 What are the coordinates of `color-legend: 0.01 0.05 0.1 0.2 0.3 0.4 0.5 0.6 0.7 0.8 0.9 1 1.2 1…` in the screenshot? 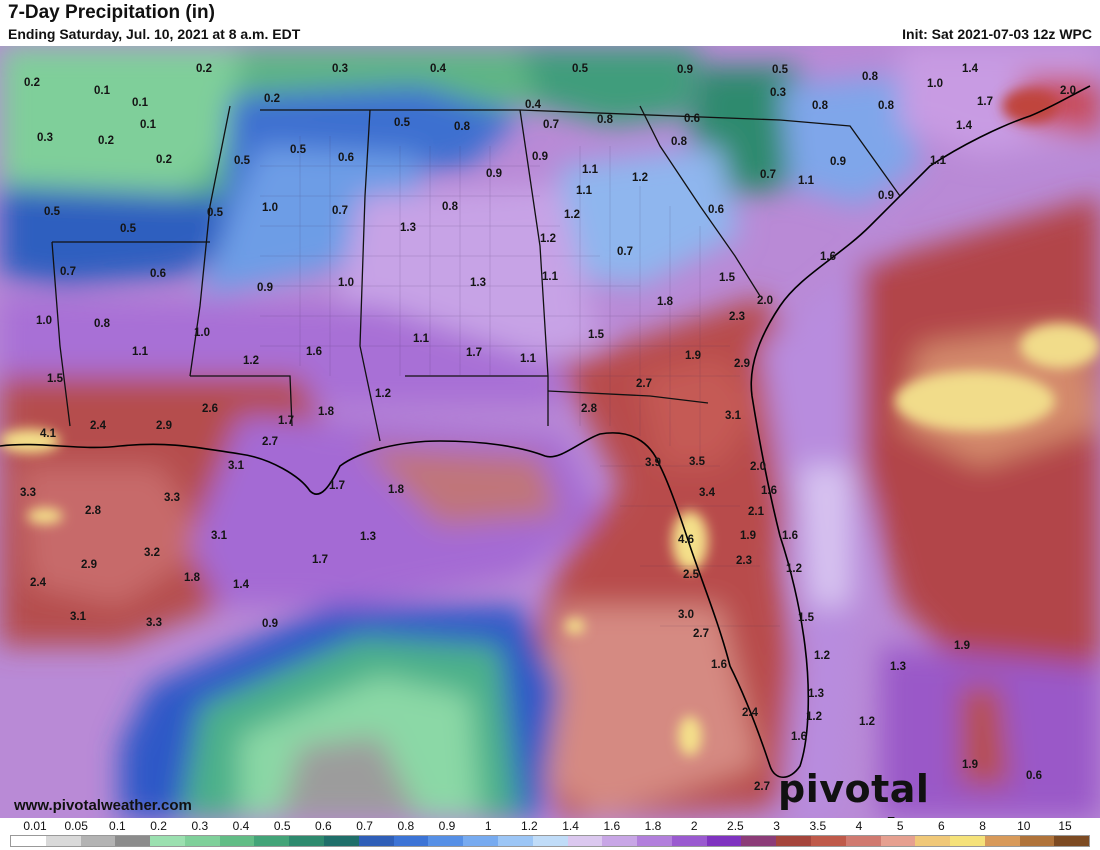 It's located at (550, 834).